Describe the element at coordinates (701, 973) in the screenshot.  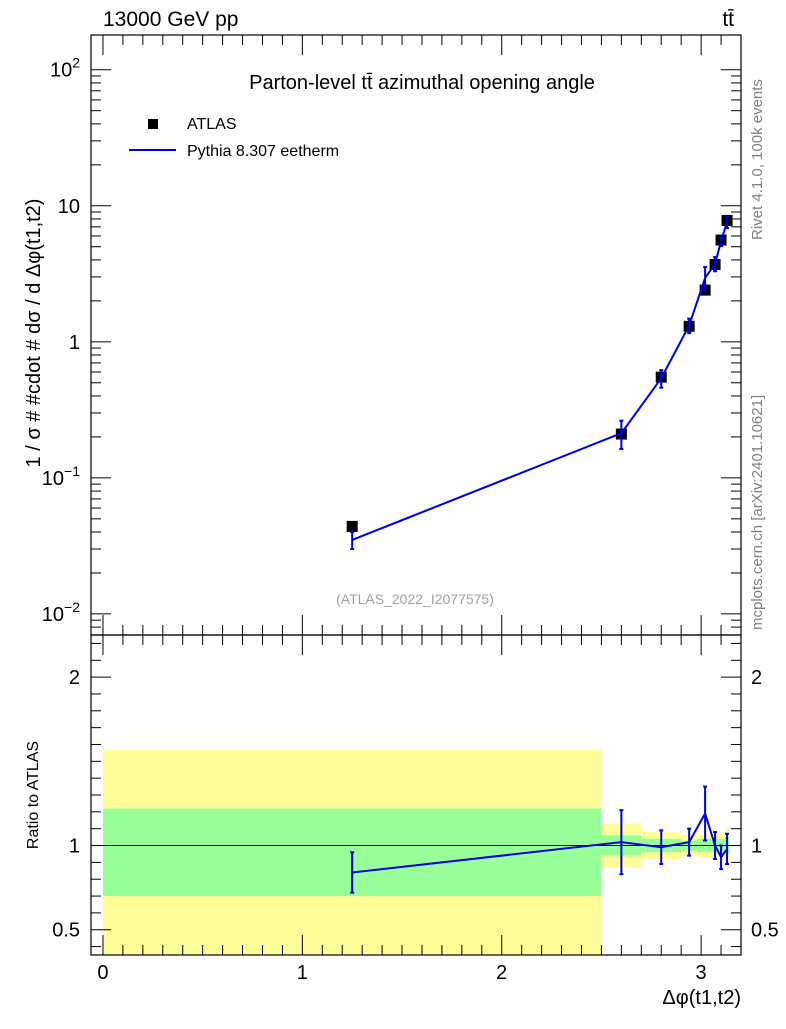
I see `ratio-x-tick-label: 3` at that location.